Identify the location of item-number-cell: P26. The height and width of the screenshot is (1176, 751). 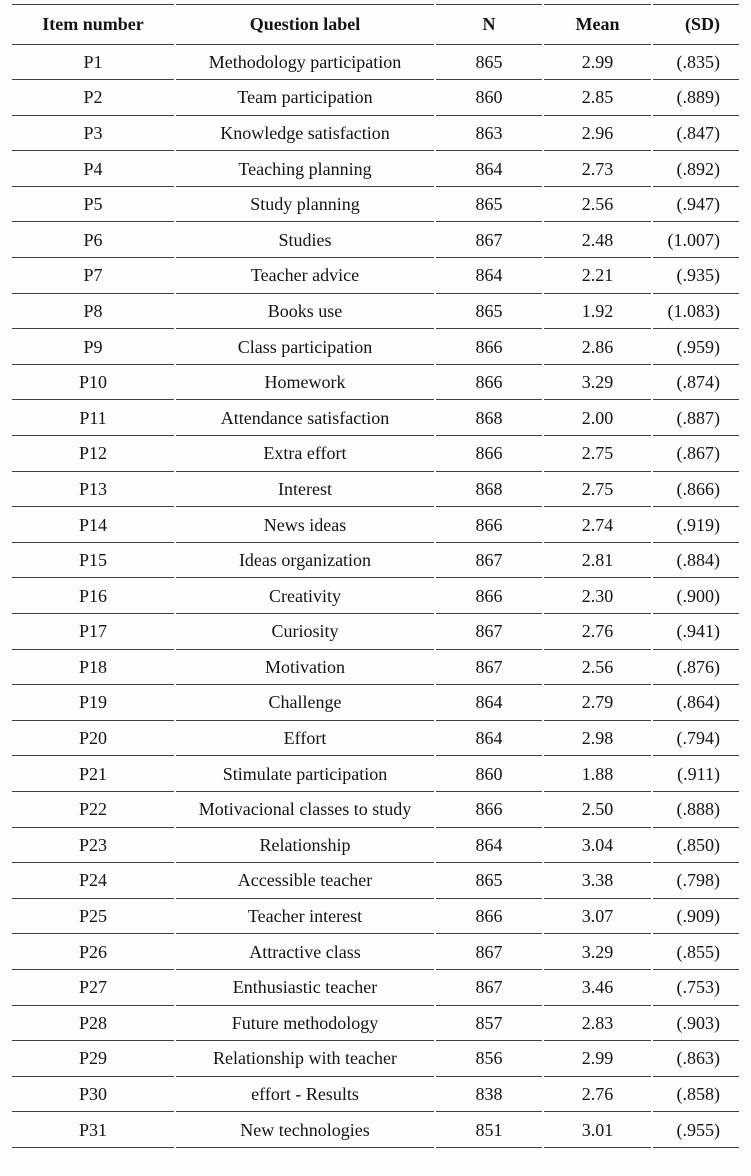
(93, 952).